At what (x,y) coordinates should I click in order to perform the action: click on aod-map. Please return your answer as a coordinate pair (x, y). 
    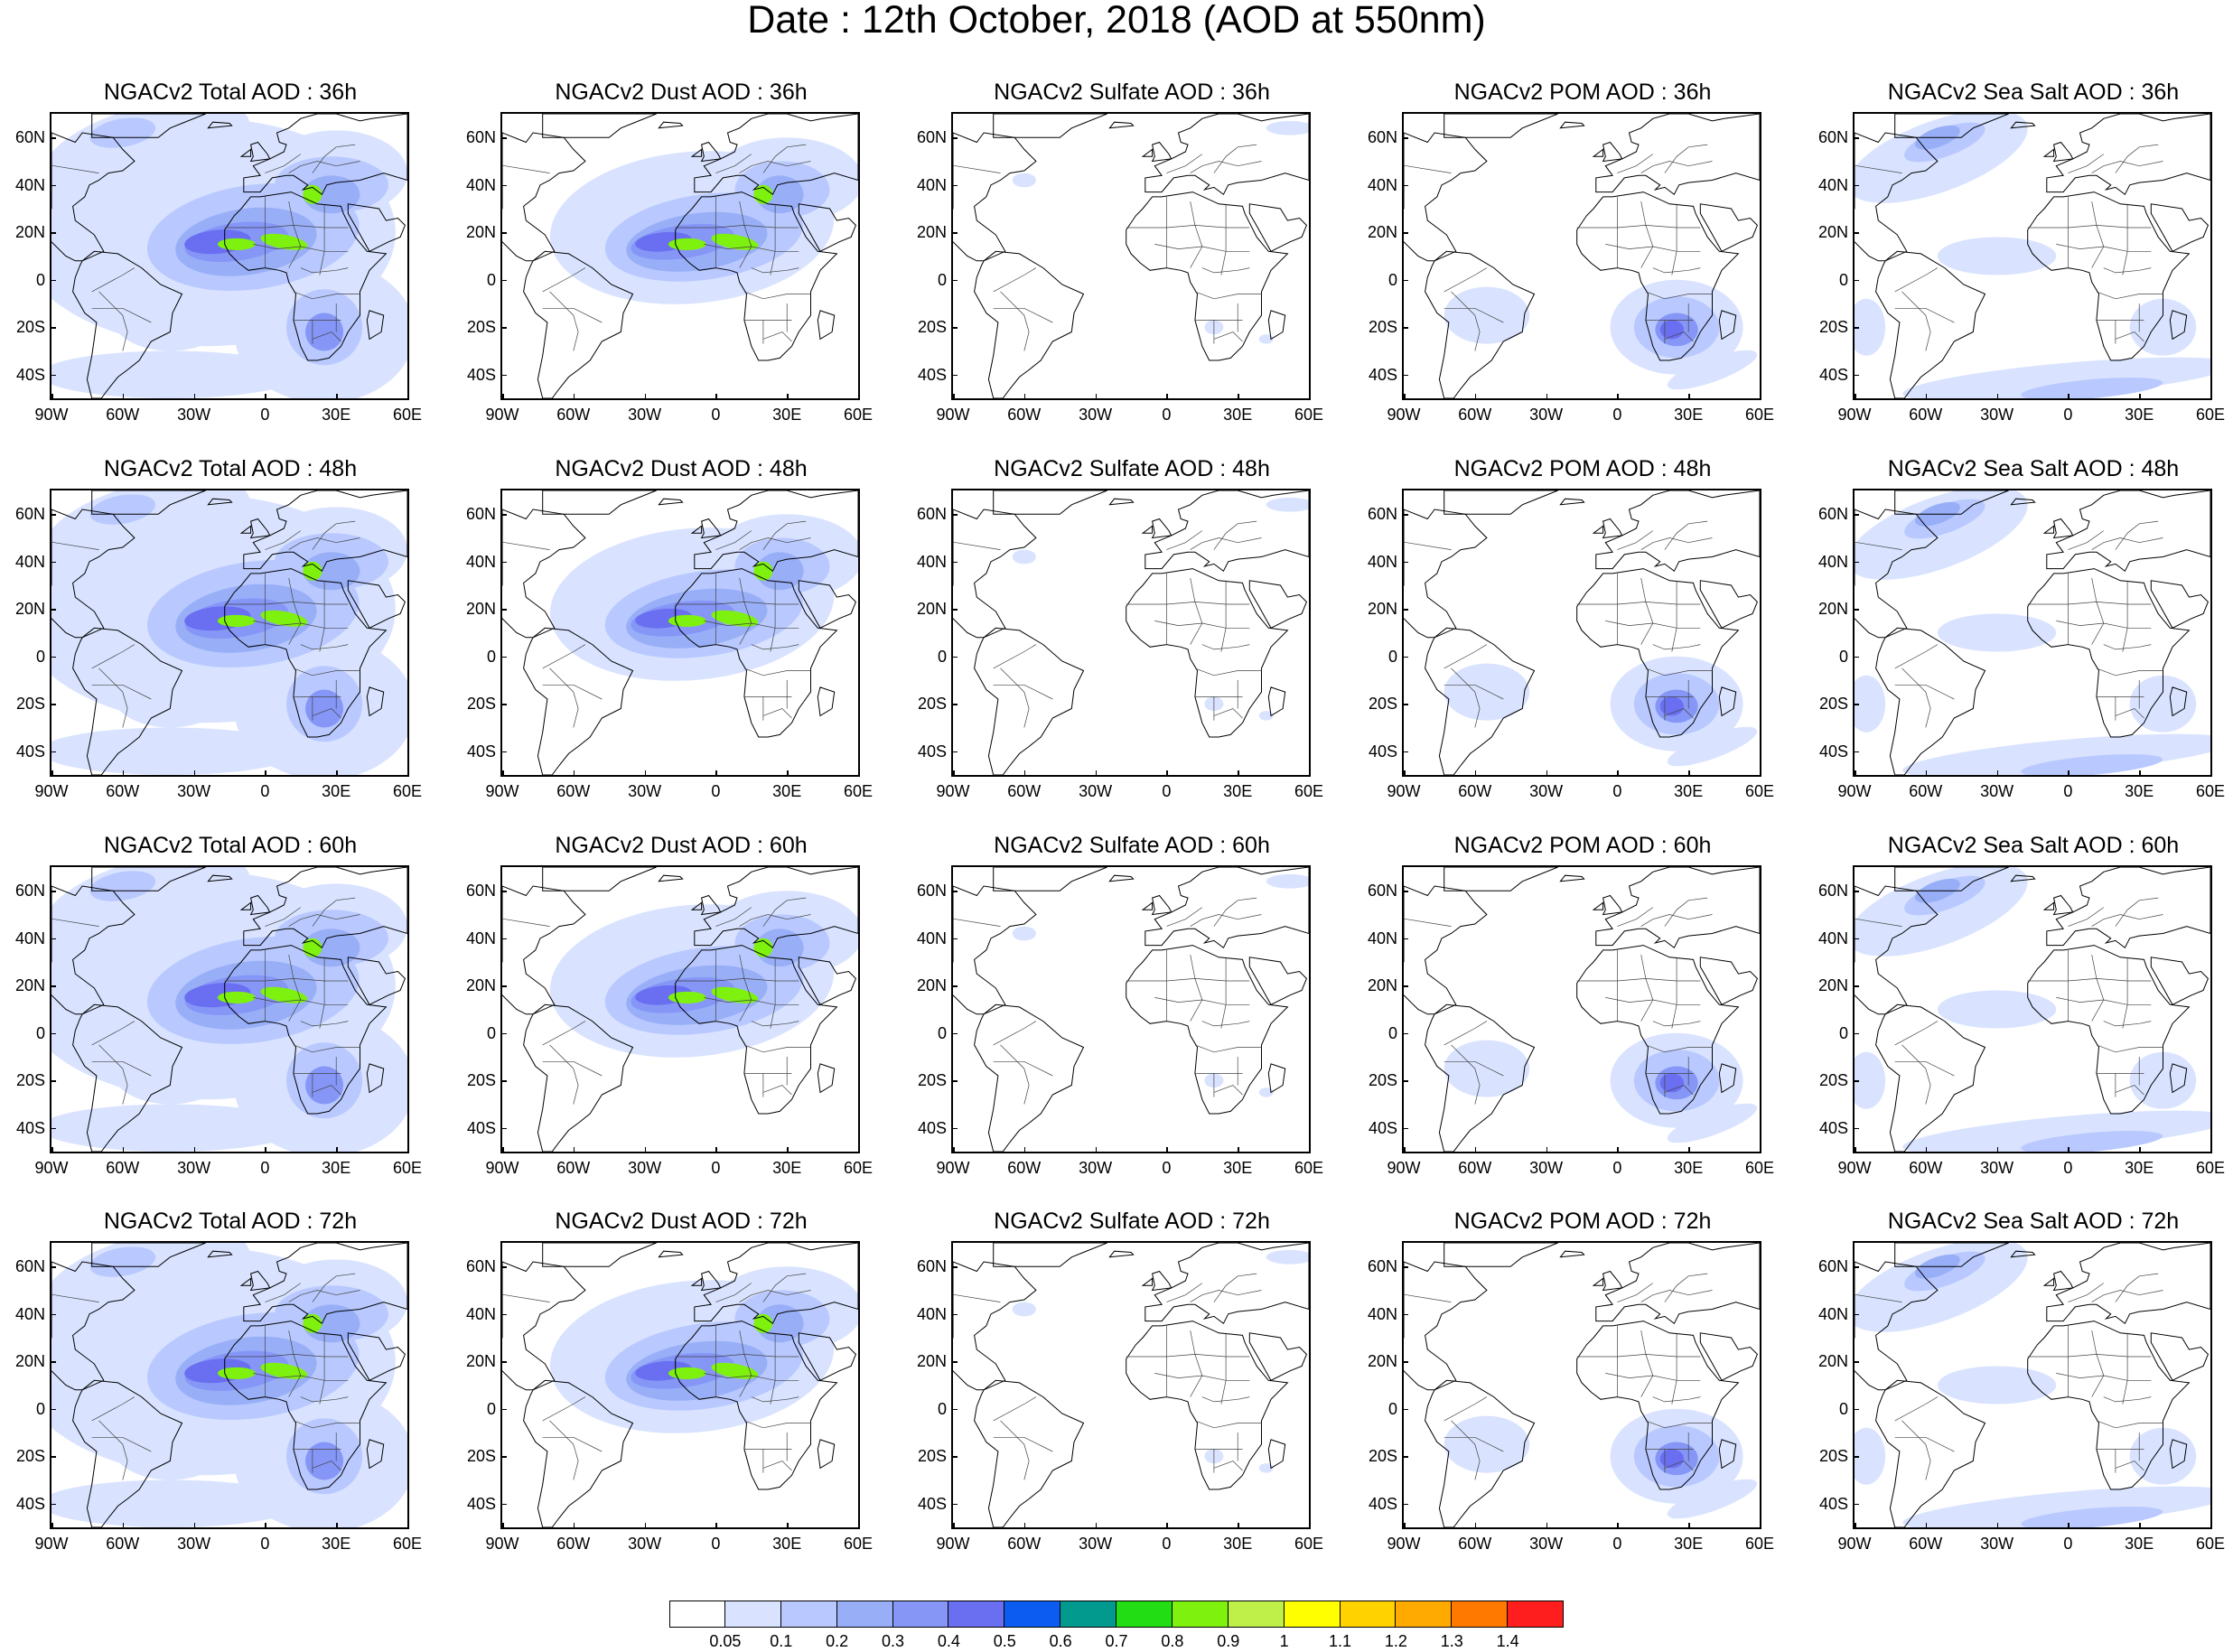
    Looking at the image, I should click on (2033, 632).